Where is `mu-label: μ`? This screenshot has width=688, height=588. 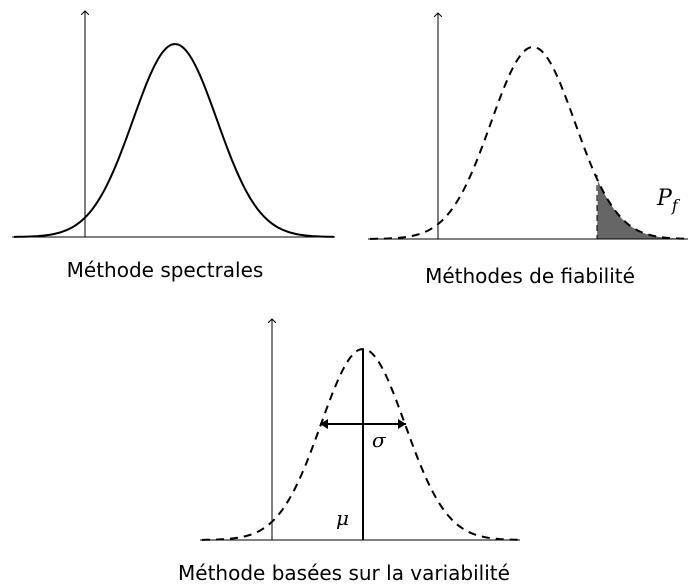 mu-label: μ is located at coordinates (342, 518).